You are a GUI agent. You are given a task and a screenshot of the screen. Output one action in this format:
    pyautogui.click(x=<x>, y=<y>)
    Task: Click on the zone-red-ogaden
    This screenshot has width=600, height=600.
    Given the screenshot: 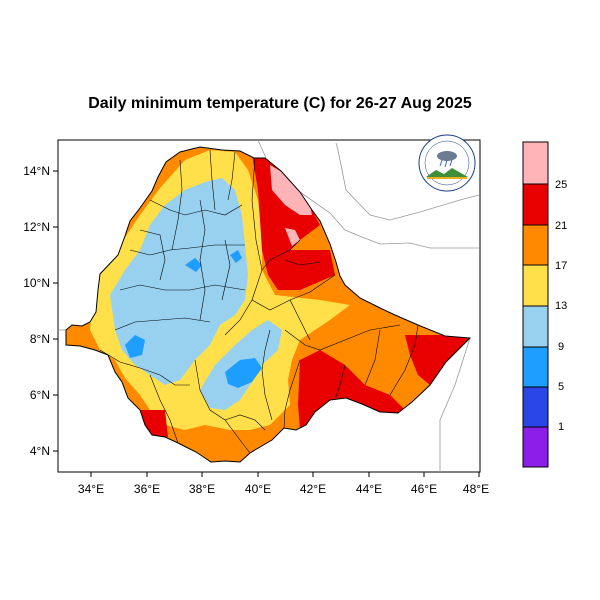 What is the action you would take?
    pyautogui.click(x=351, y=390)
    